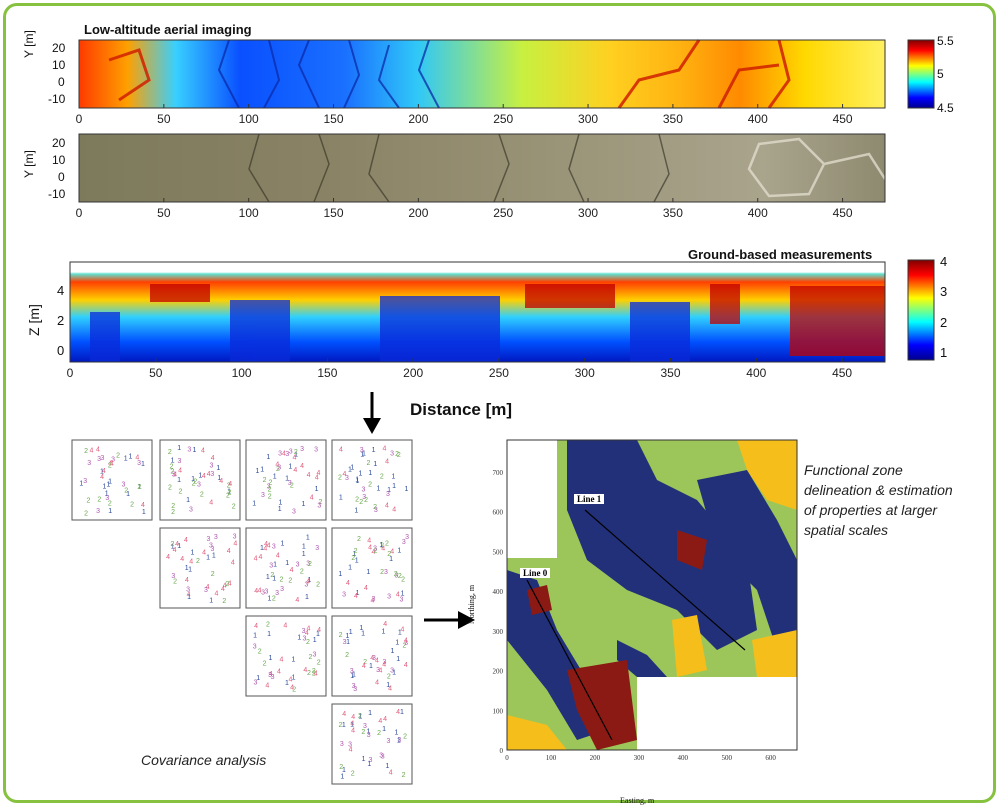 Image resolution: width=1003 pixels, height=810 pixels. What do you see at coordinates (499, 373) in the screenshot?
I see `x-tick-label: 250` at bounding box center [499, 373].